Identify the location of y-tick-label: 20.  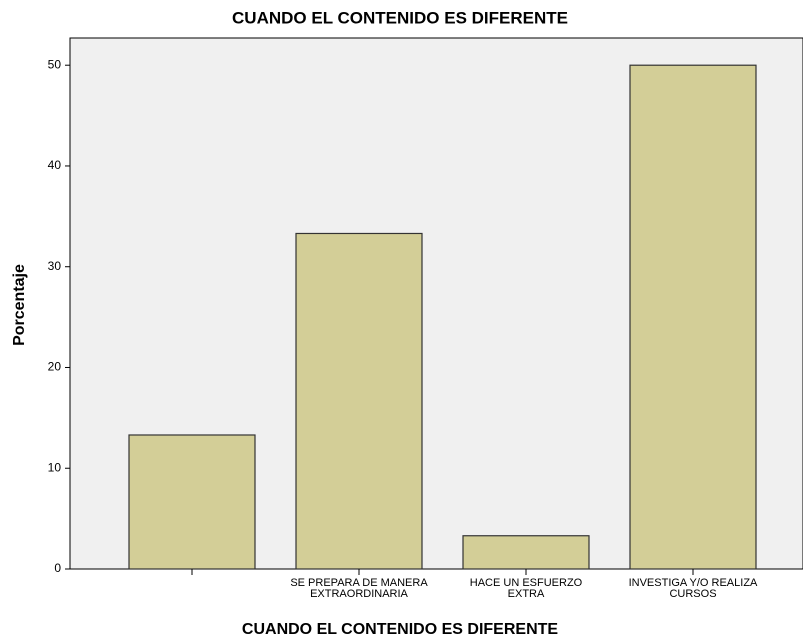
(55, 367).